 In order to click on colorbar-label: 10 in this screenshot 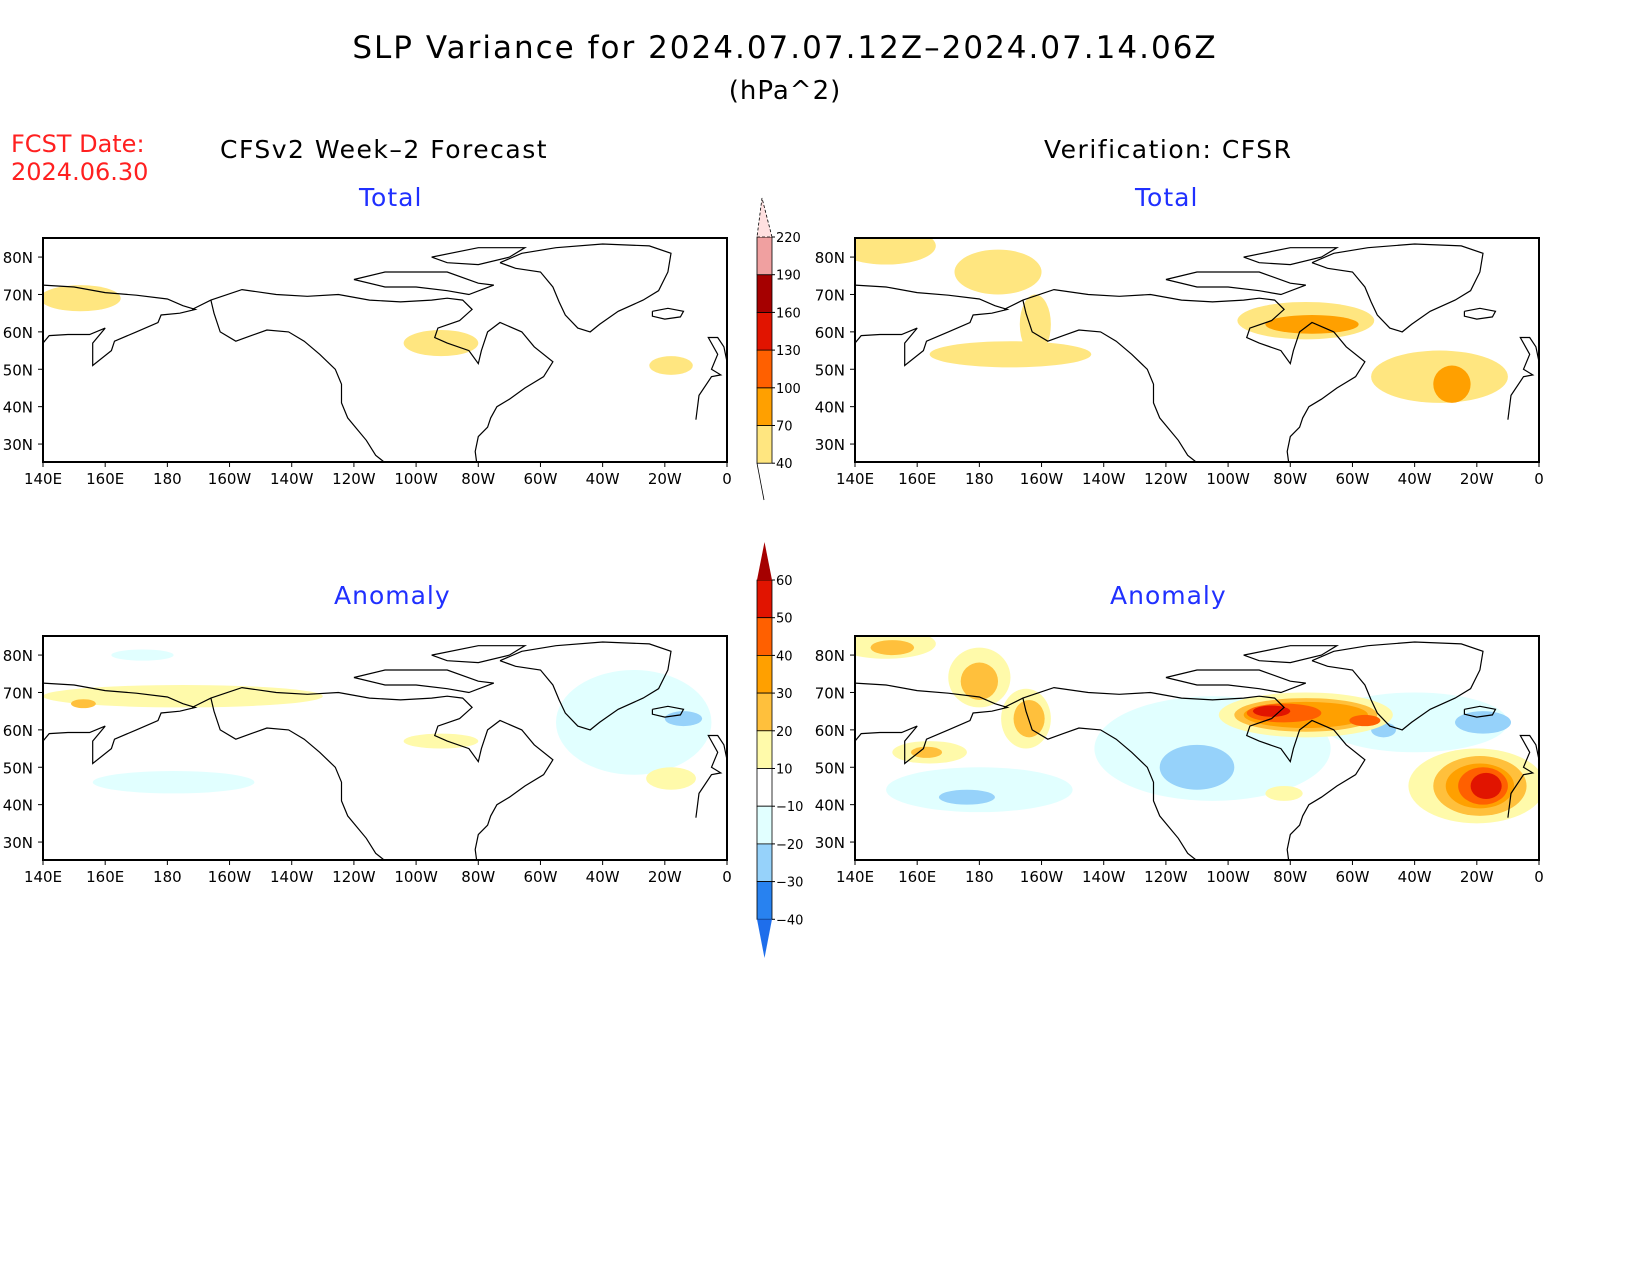, I will do `click(784, 770)`.